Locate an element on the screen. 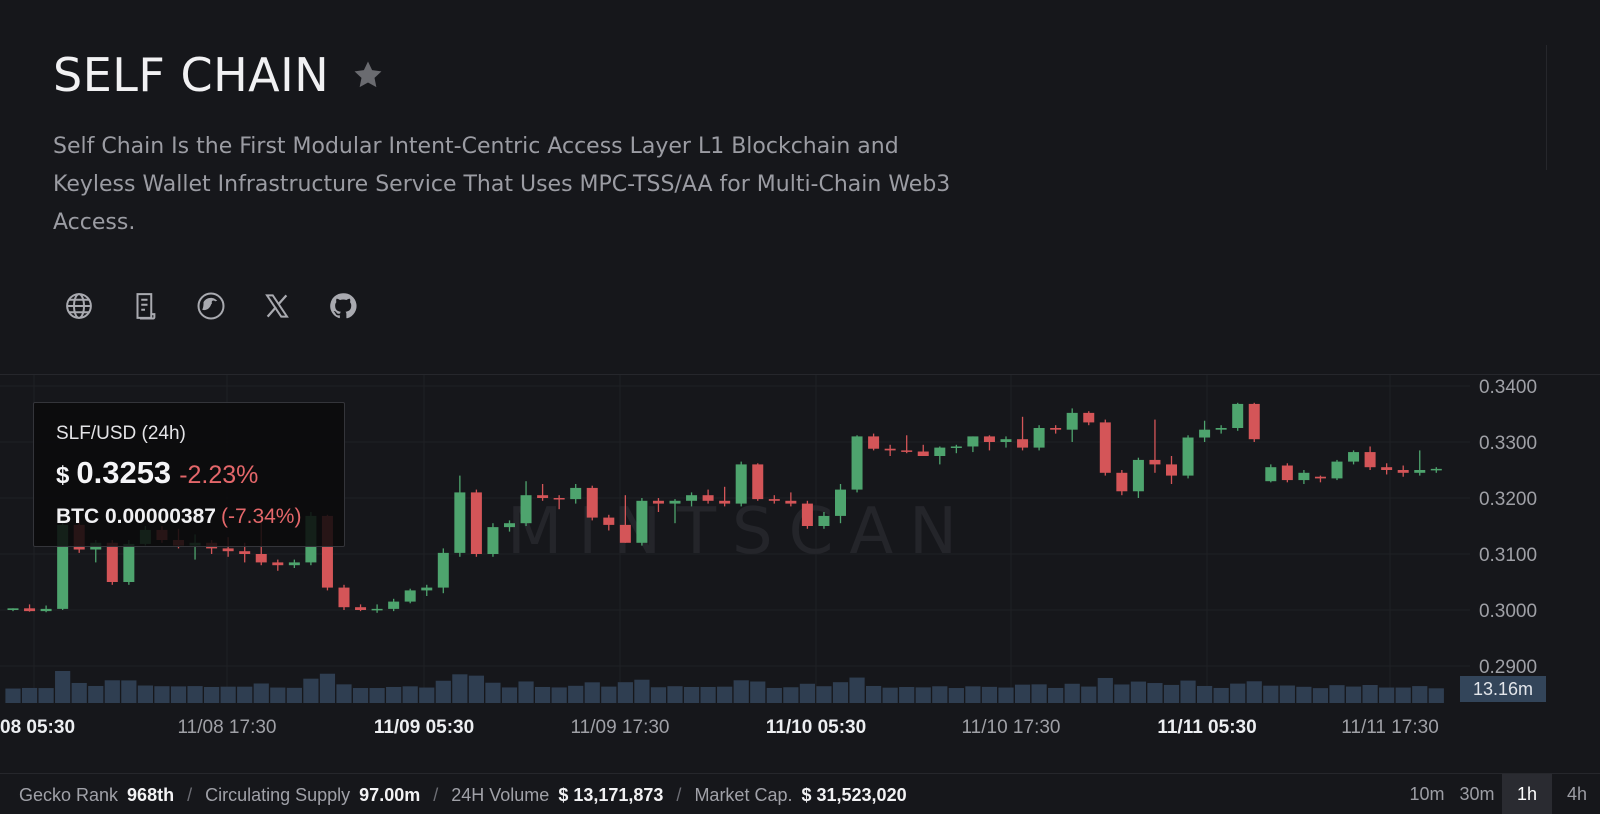 This screenshot has height=814, width=1600. section-divider is located at coordinates (800, 374).